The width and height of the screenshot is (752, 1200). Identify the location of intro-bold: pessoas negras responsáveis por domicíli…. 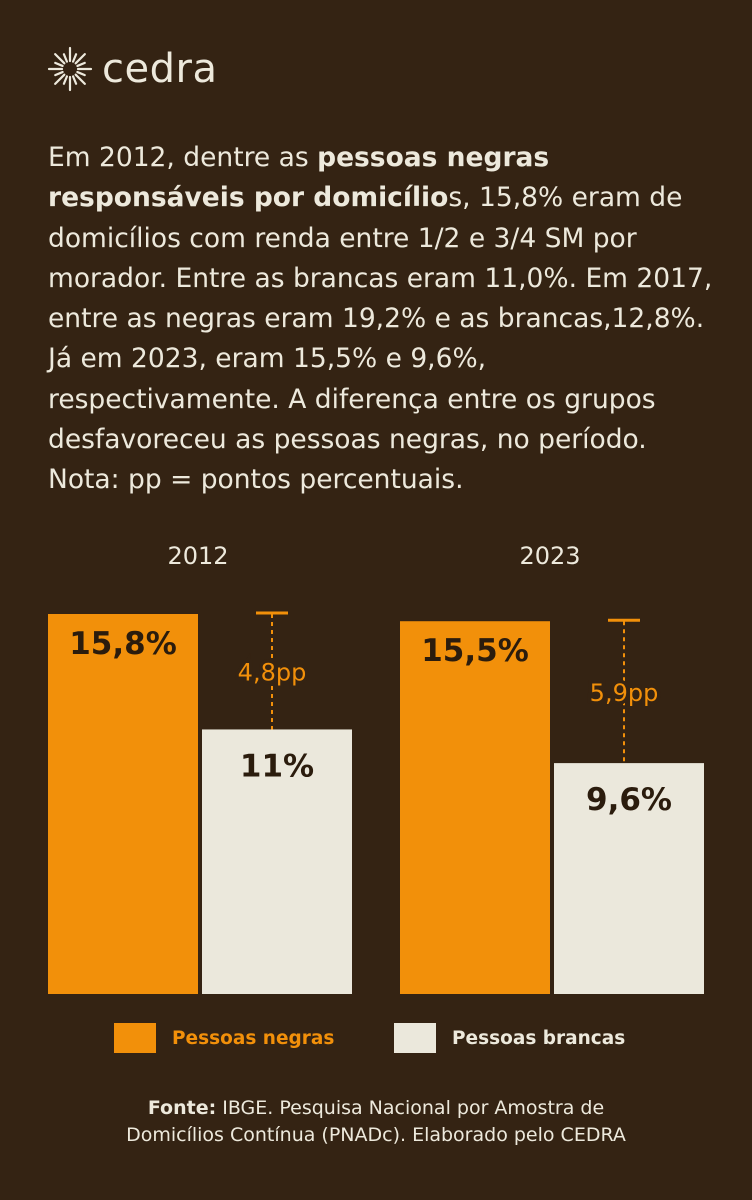
(299, 178).